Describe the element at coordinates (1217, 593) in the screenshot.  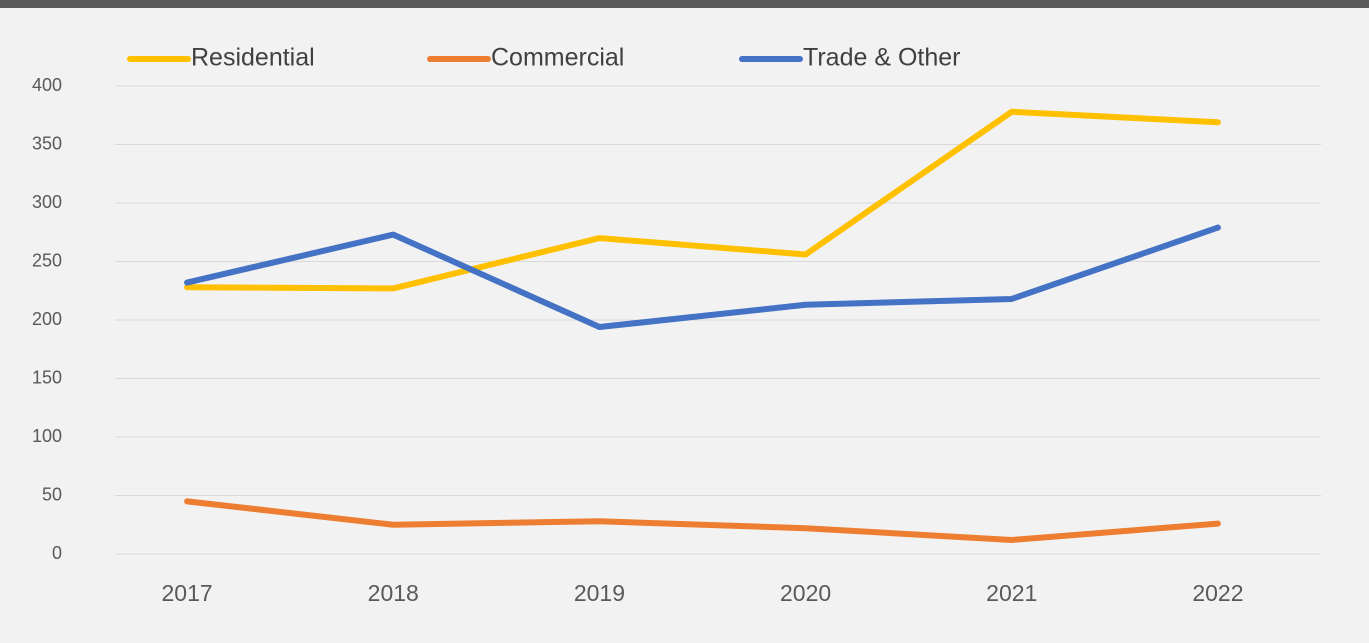
I see `x-tick-label: 2022` at that location.